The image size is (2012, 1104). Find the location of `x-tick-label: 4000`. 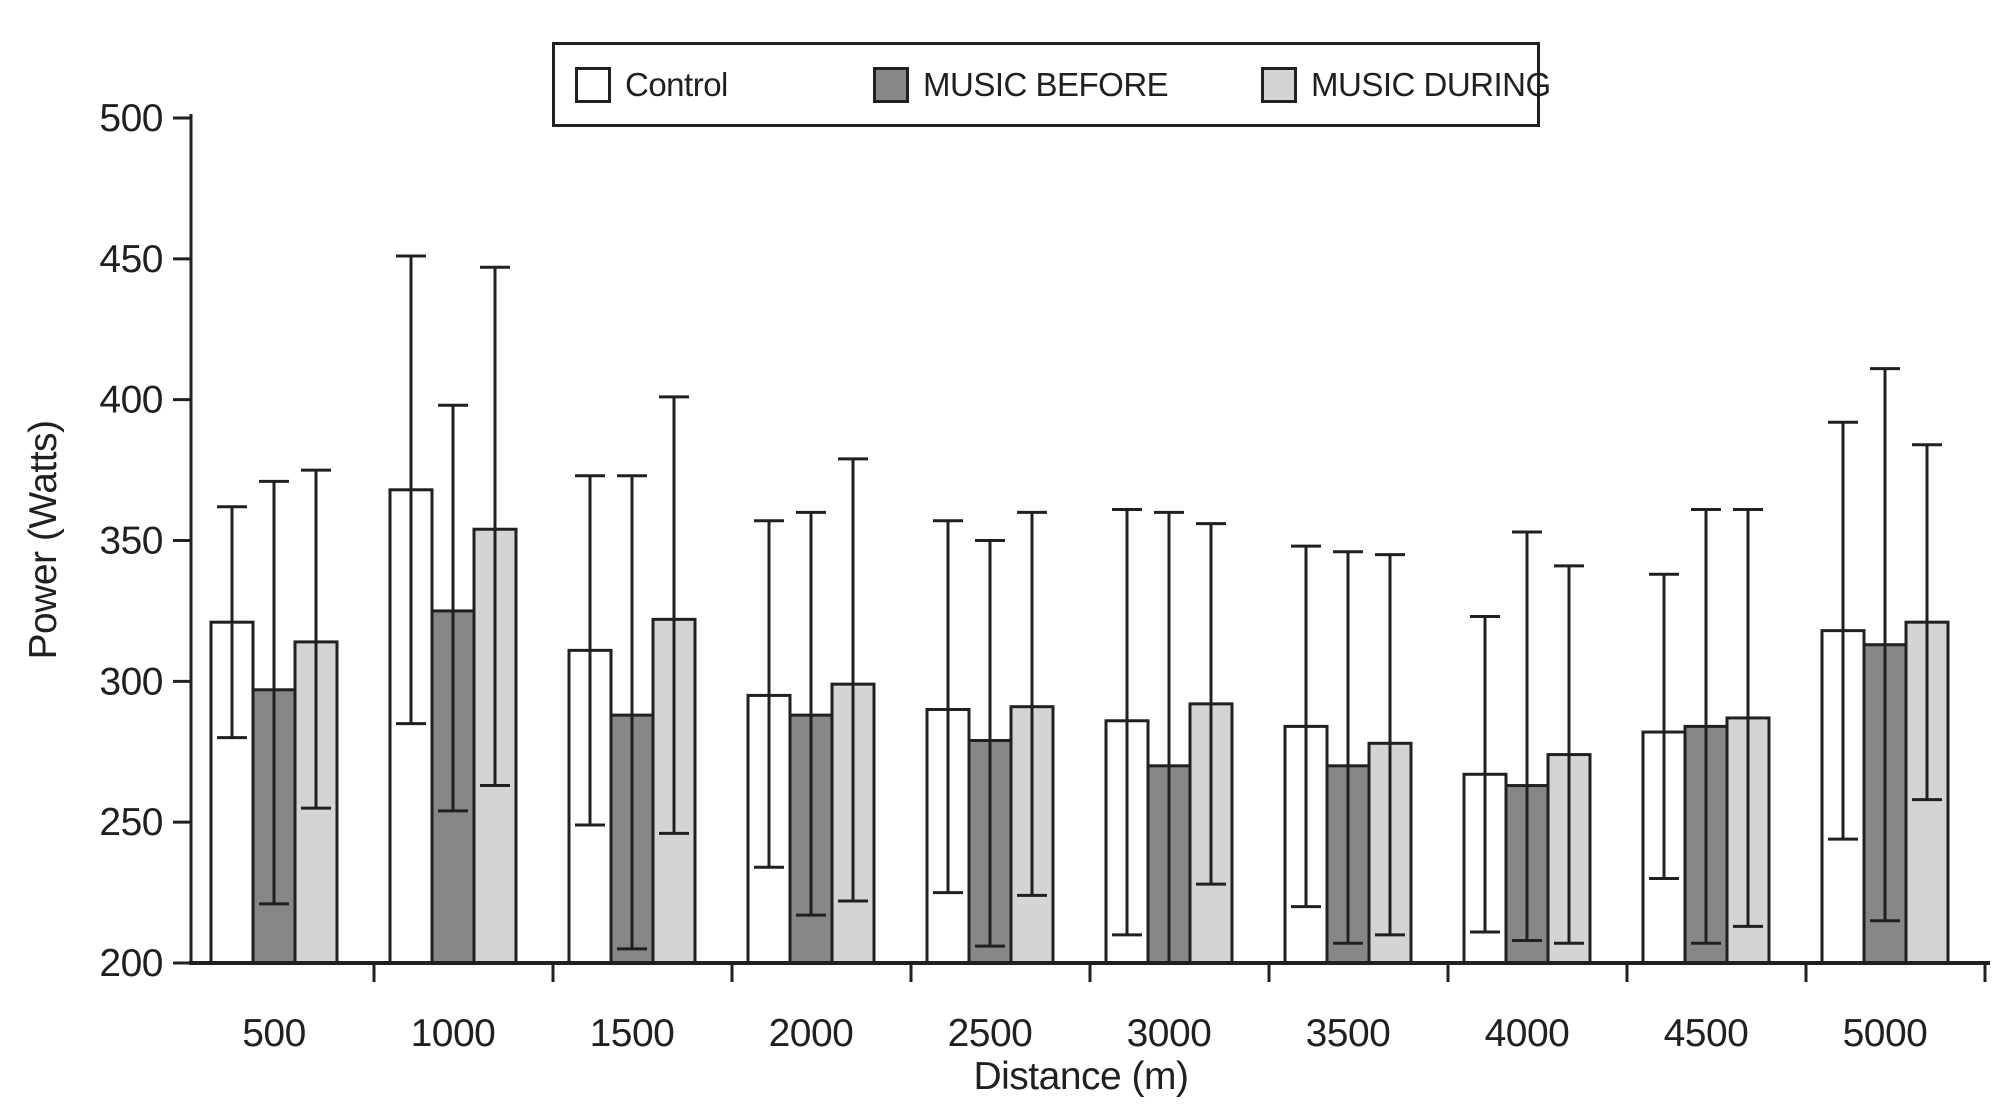

x-tick-label: 4000 is located at coordinates (1527, 1033).